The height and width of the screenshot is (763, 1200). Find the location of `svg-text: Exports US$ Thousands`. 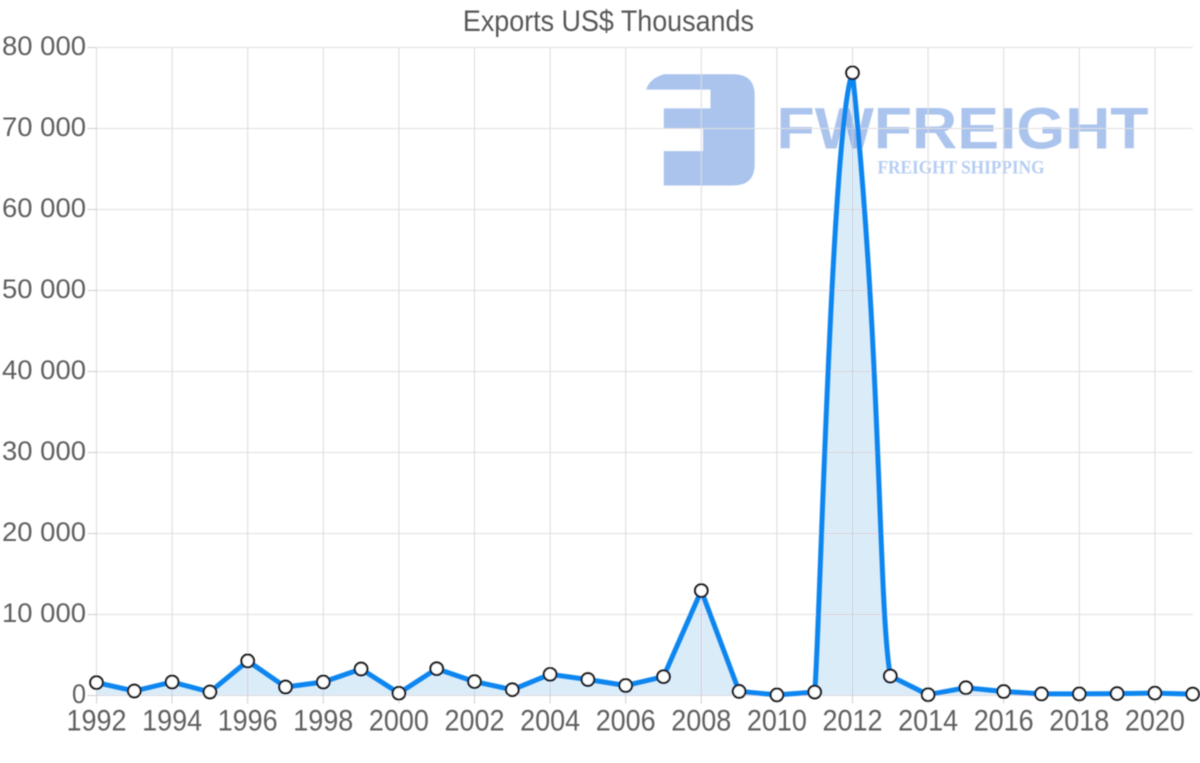

svg-text: Exports US$ Thousands is located at coordinates (608, 21).